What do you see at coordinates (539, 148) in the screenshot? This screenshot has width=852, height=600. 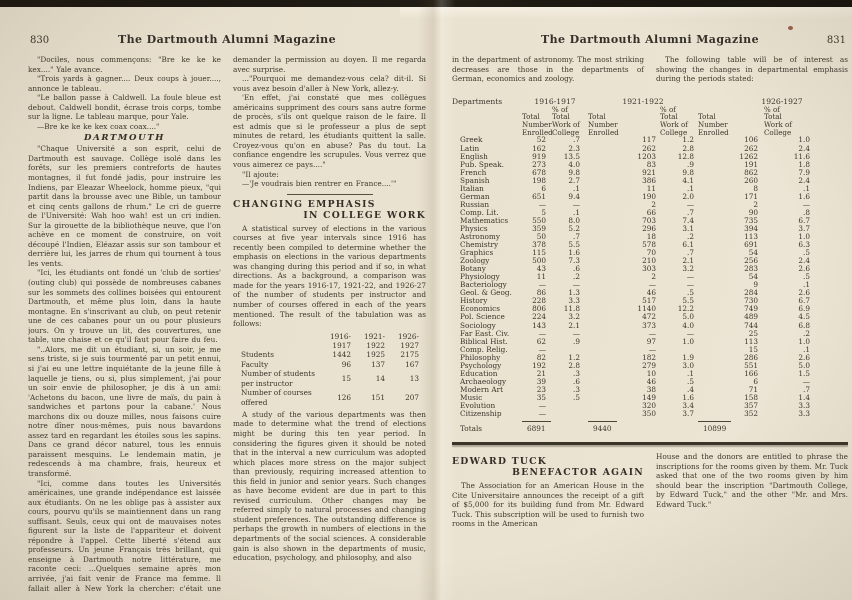 I see `dept-value: 162` at bounding box center [539, 148].